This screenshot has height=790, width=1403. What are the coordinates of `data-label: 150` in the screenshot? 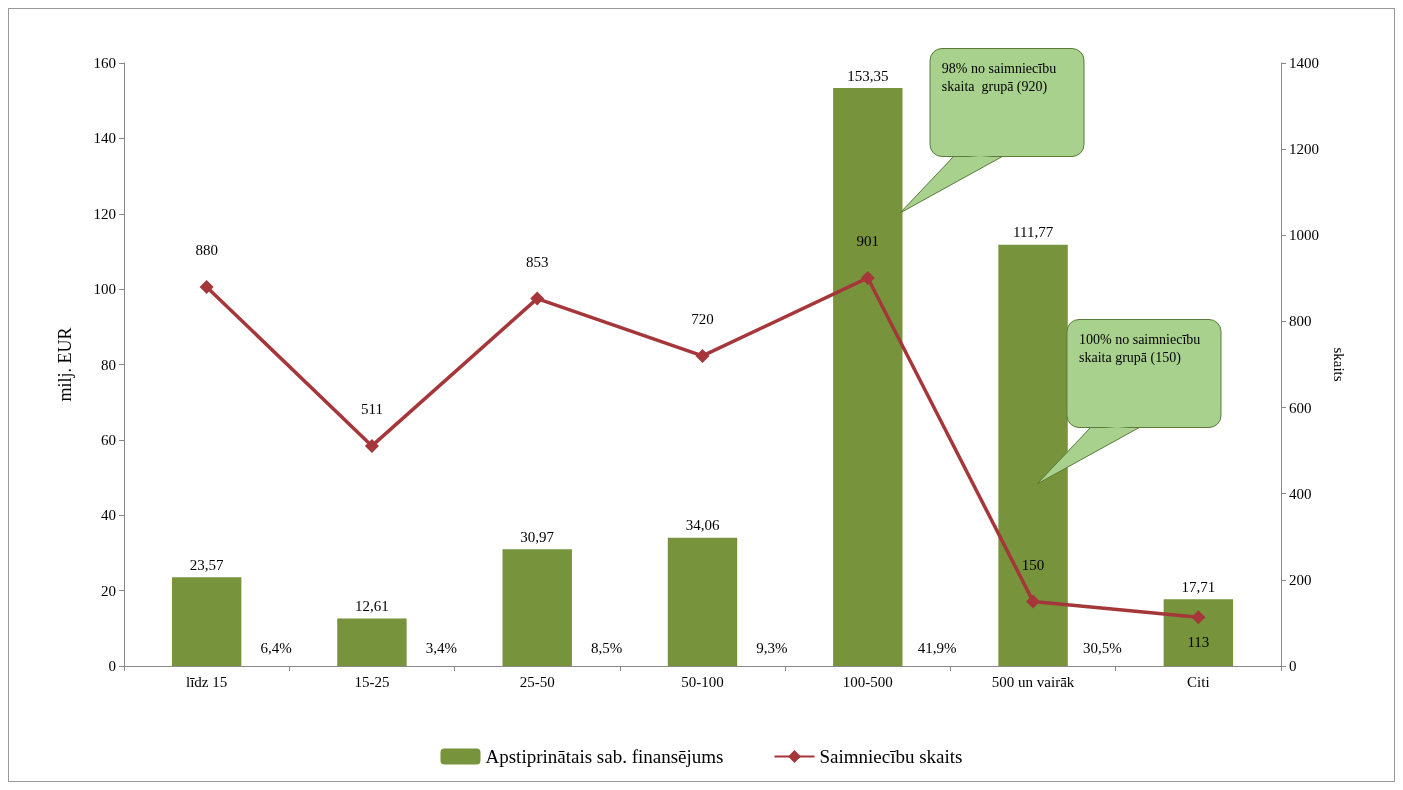 It's located at (1033, 564).